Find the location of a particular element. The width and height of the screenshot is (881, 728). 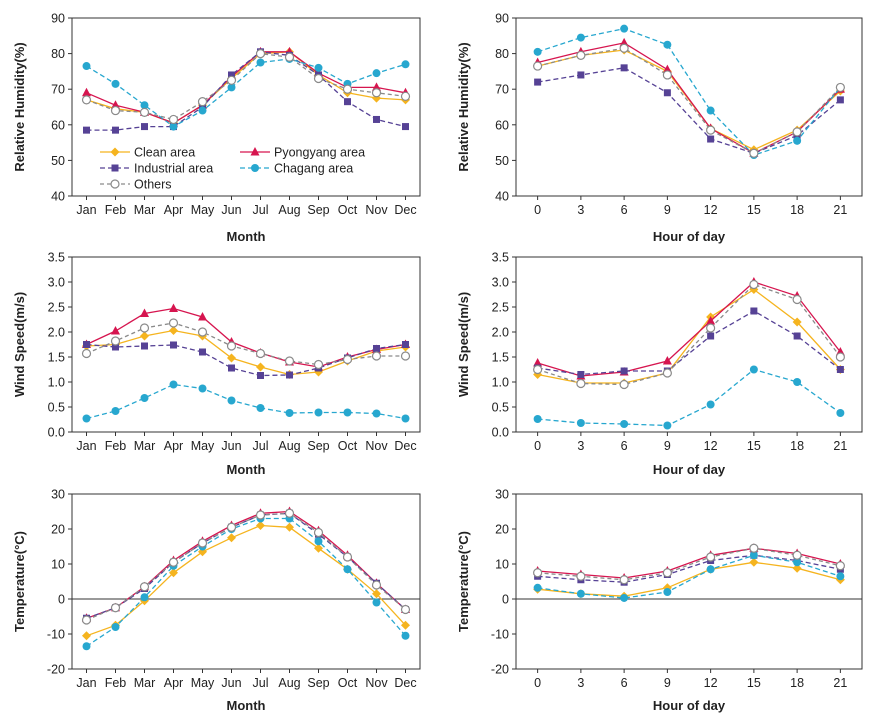

x-tick-label: 18 is located at coordinates (797, 683).